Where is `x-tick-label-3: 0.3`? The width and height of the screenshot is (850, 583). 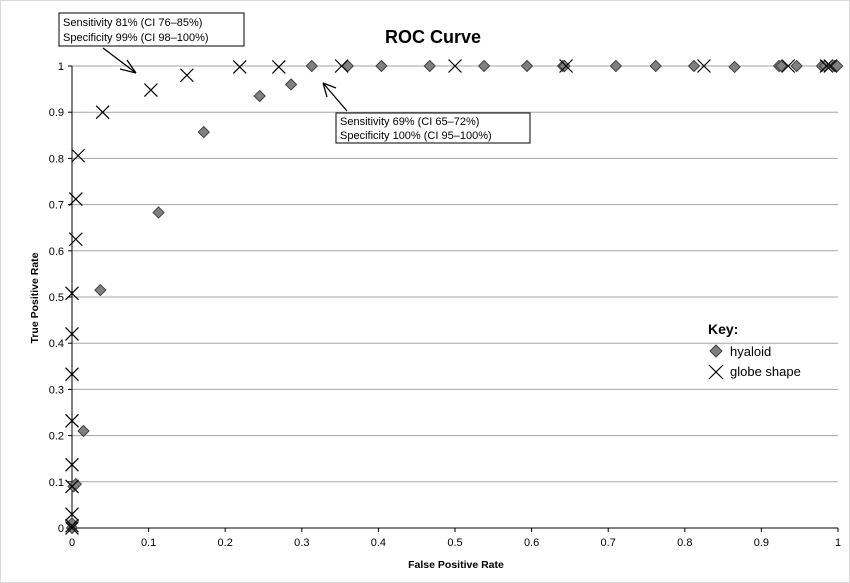
x-tick-label-3: 0.3 is located at coordinates (301, 543).